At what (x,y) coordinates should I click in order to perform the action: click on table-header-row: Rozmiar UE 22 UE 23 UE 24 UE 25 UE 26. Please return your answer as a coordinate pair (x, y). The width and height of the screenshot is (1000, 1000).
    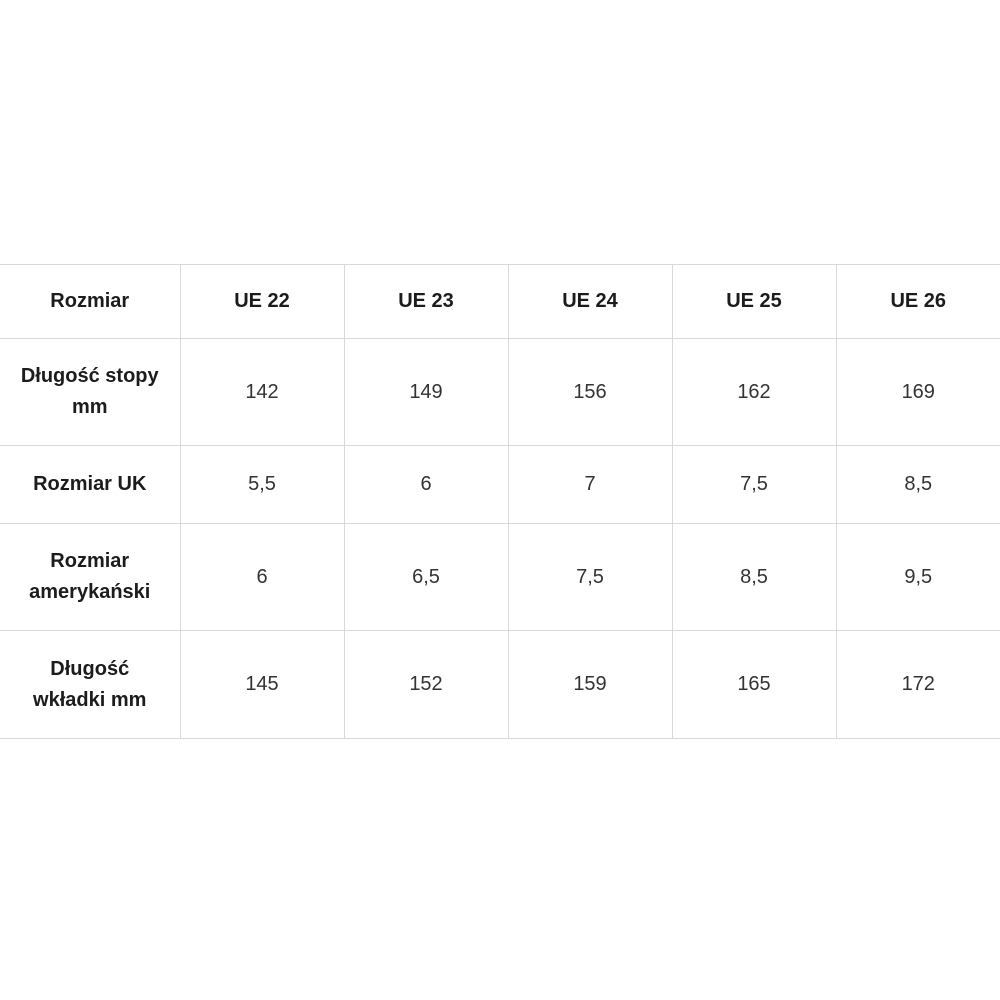
    Looking at the image, I should click on (500, 301).